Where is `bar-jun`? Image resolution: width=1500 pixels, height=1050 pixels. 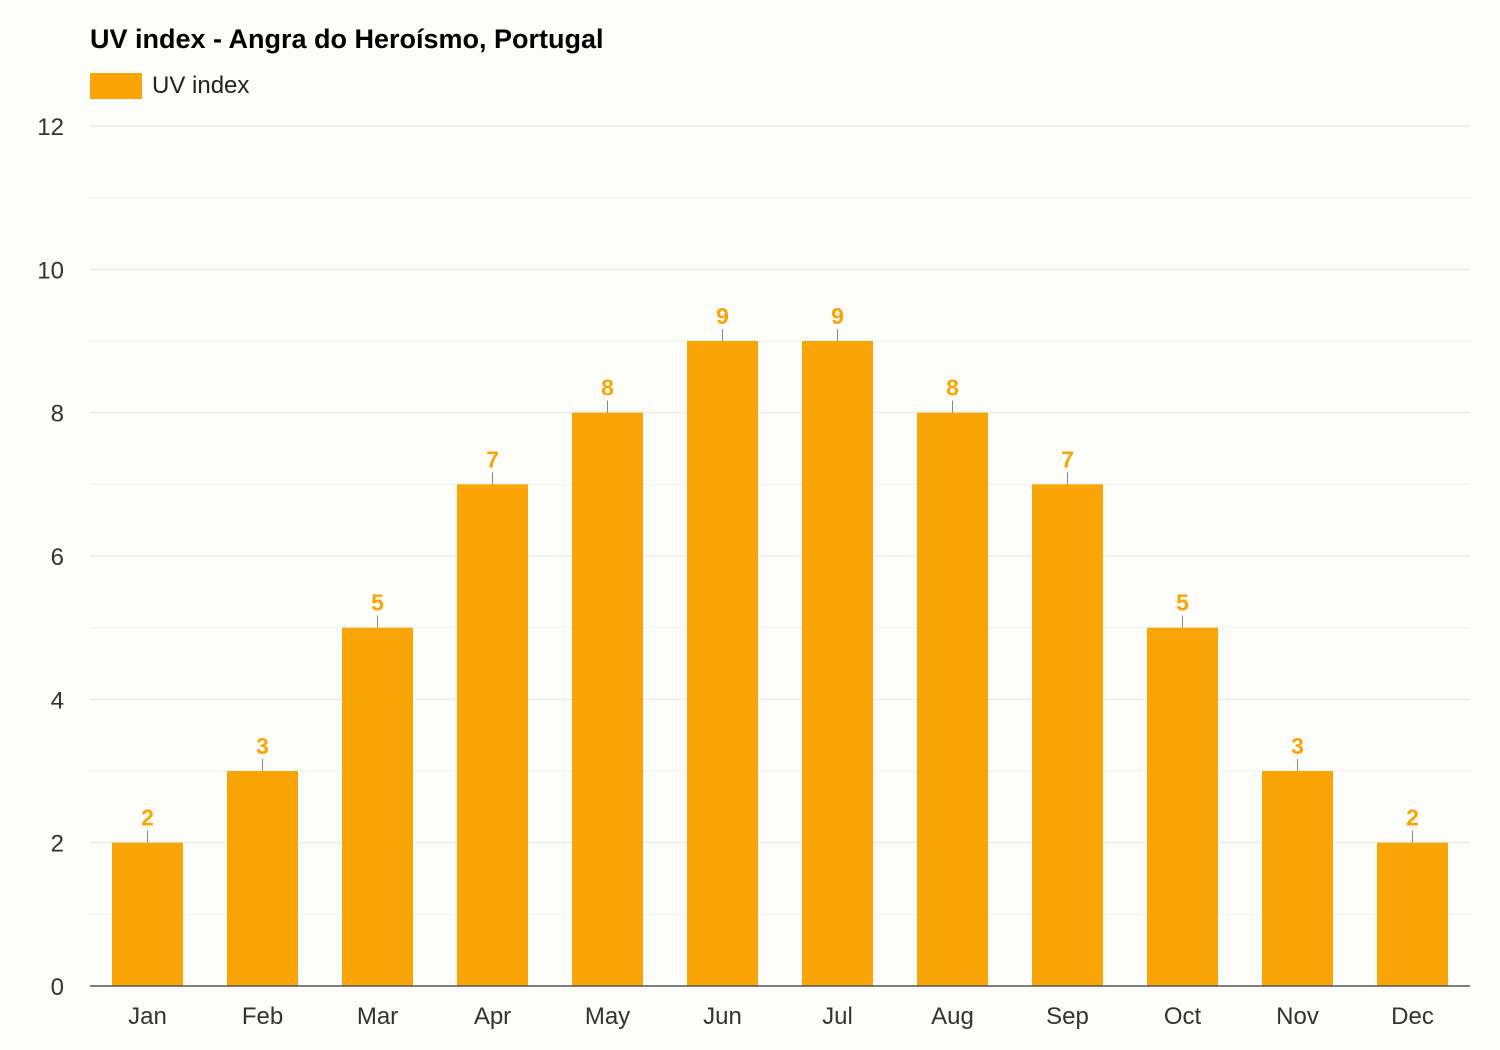
bar-jun is located at coordinates (722, 663).